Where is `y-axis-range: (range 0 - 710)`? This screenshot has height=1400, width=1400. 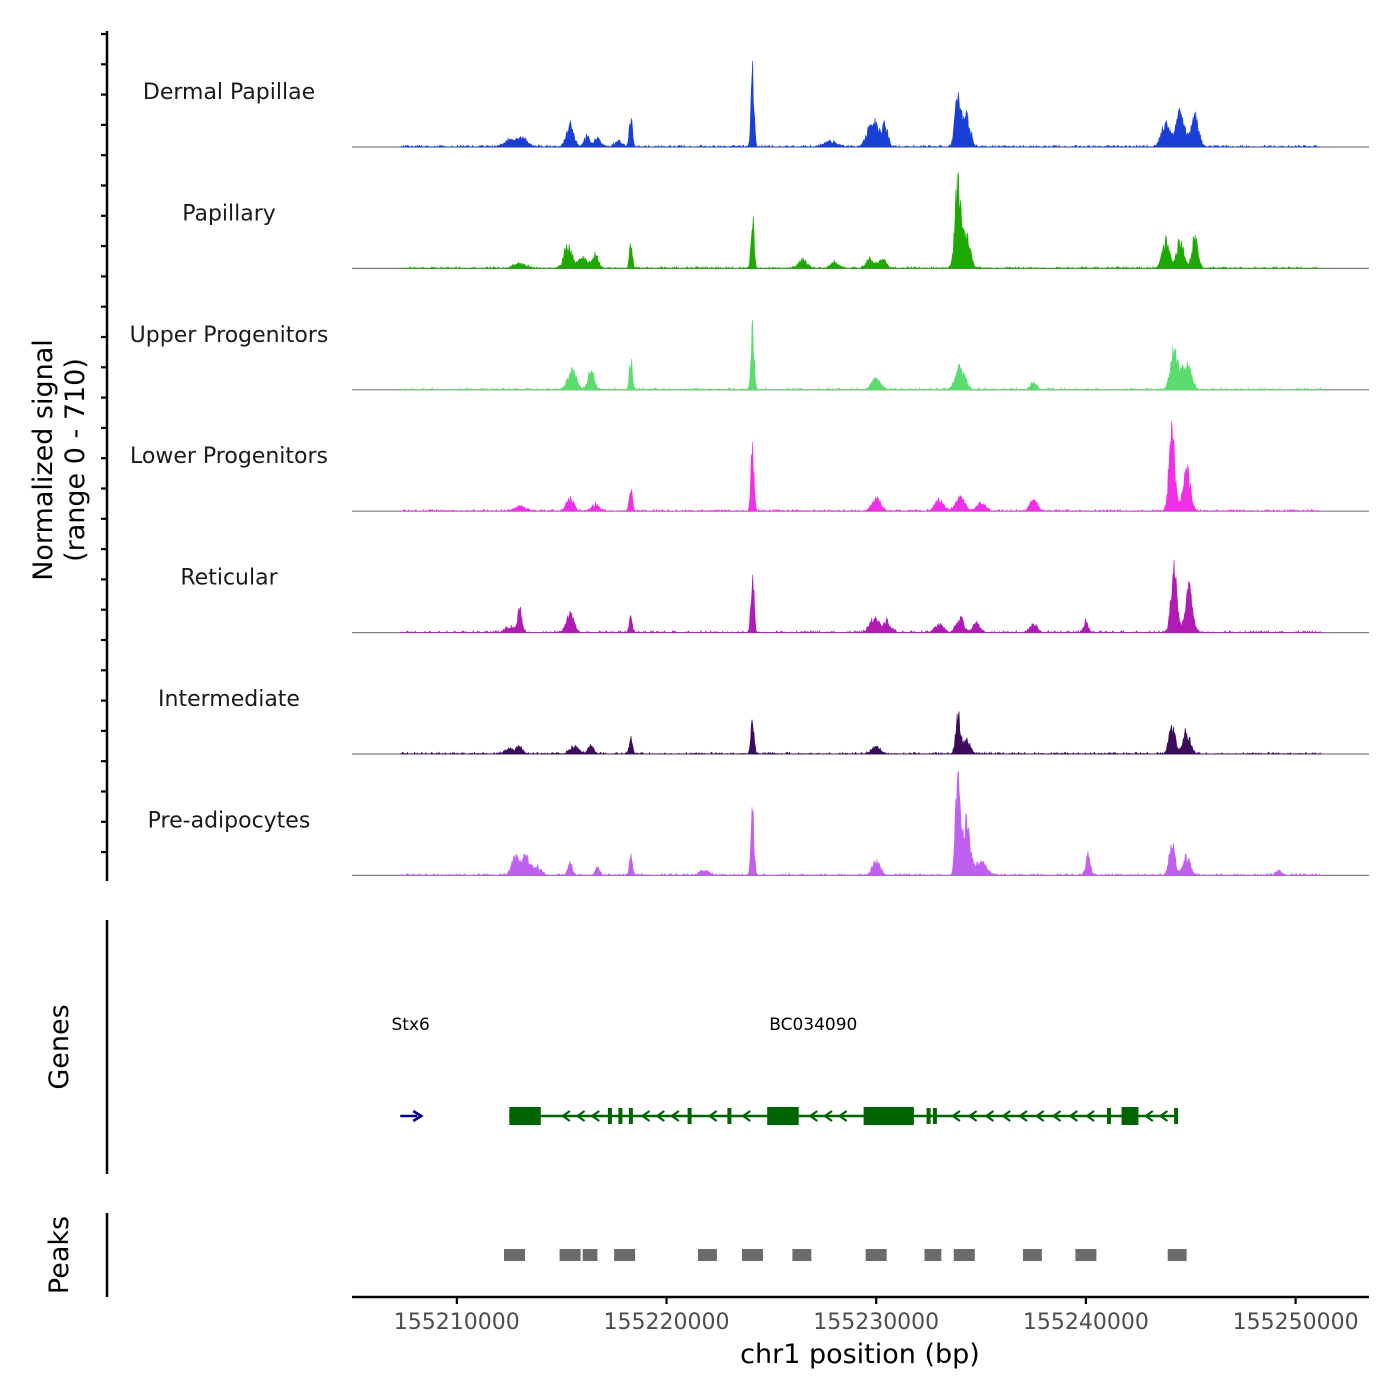 y-axis-range: (range 0 - 710) is located at coordinates (75, 460).